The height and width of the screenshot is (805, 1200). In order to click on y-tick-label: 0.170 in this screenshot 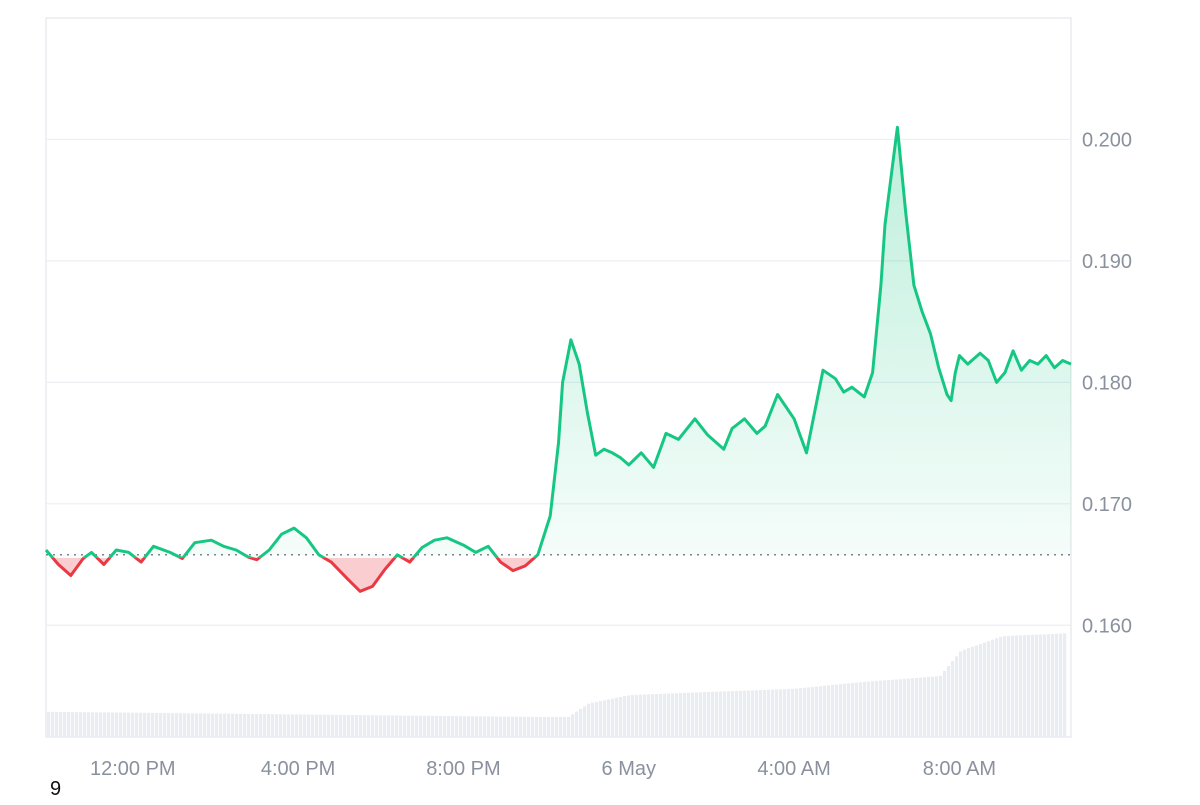, I will do `click(1107, 505)`.